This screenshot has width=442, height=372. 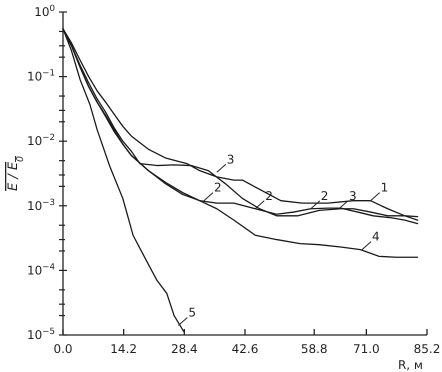 What do you see at coordinates (376, 237) in the screenshot?
I see `annotation: 4` at bounding box center [376, 237].